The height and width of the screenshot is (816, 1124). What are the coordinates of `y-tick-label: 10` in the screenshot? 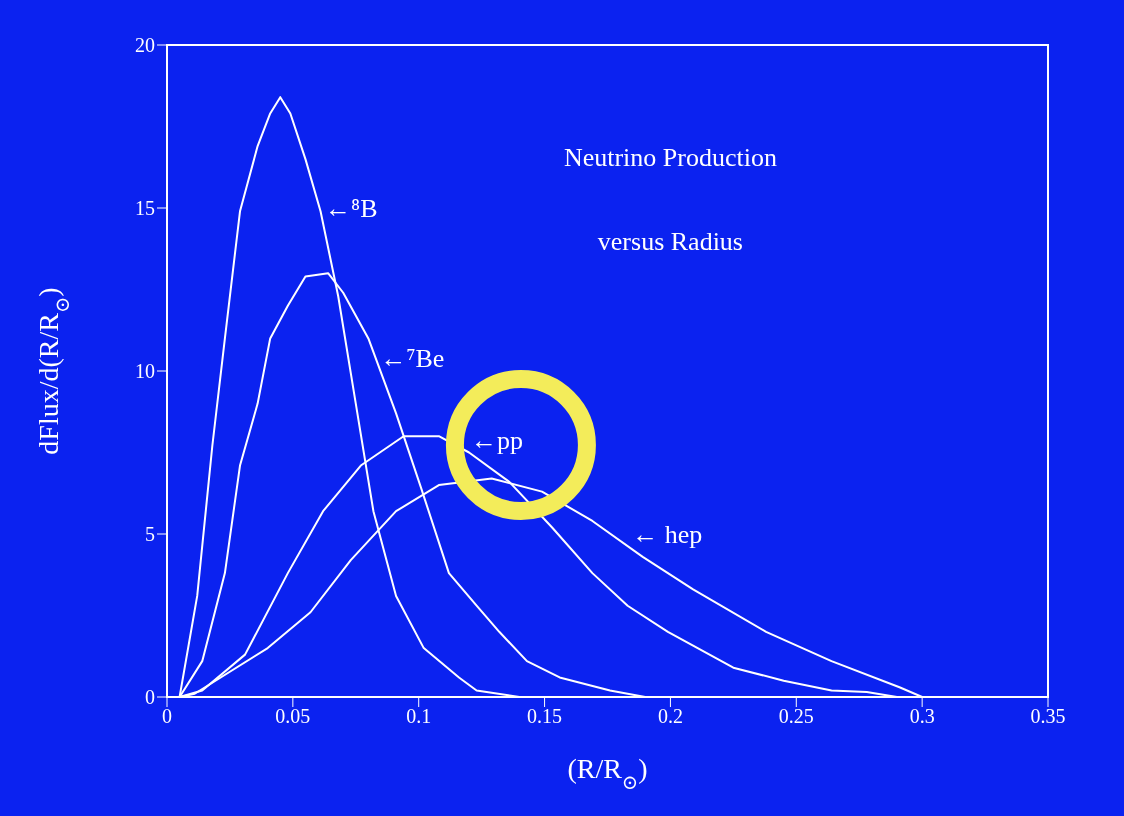 It's located at (145, 371).